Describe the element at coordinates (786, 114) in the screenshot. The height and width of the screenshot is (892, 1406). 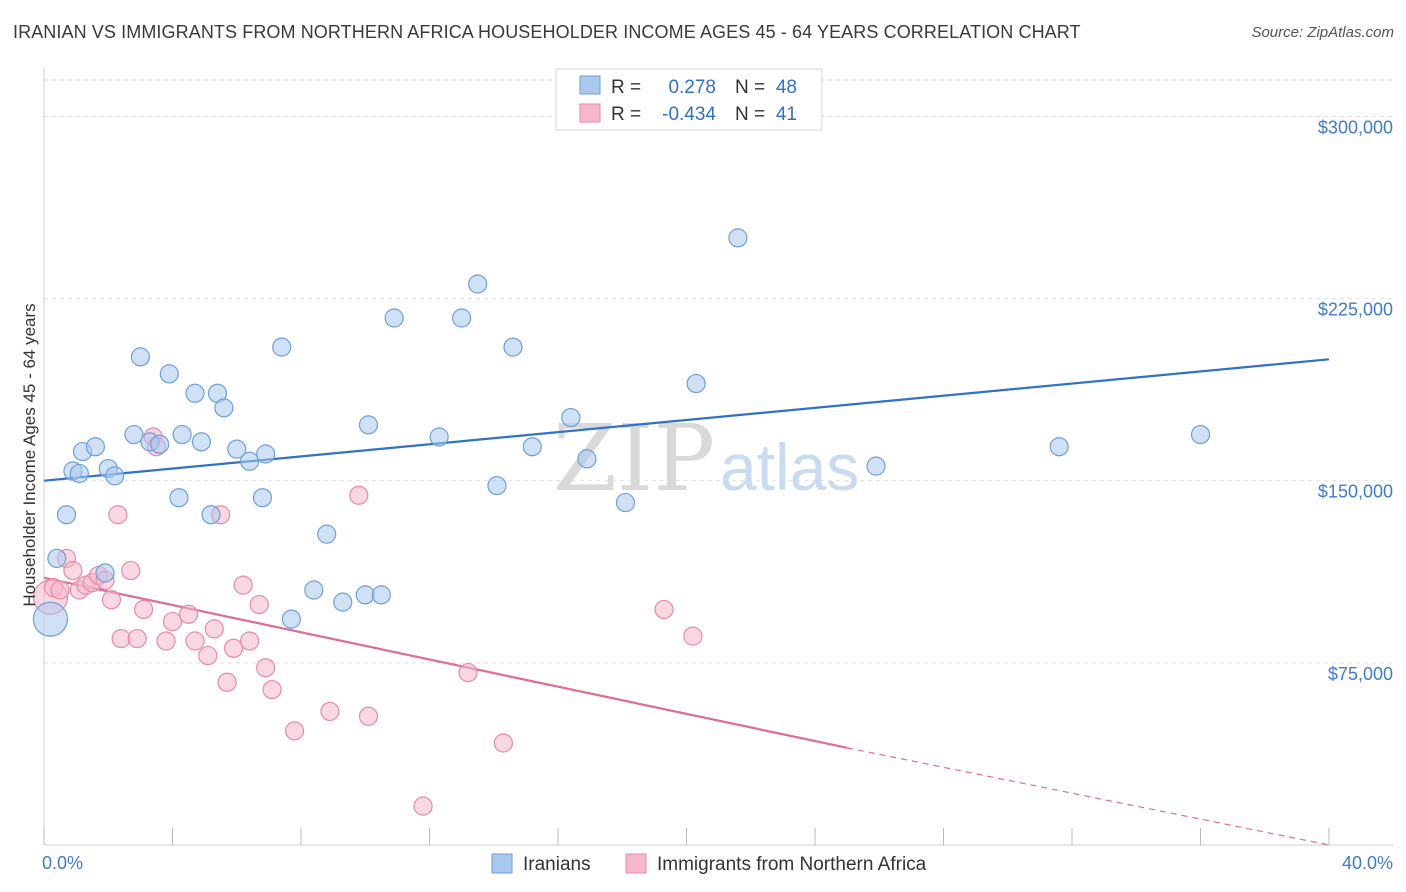
I see `legend-n-value-2: 41` at that location.